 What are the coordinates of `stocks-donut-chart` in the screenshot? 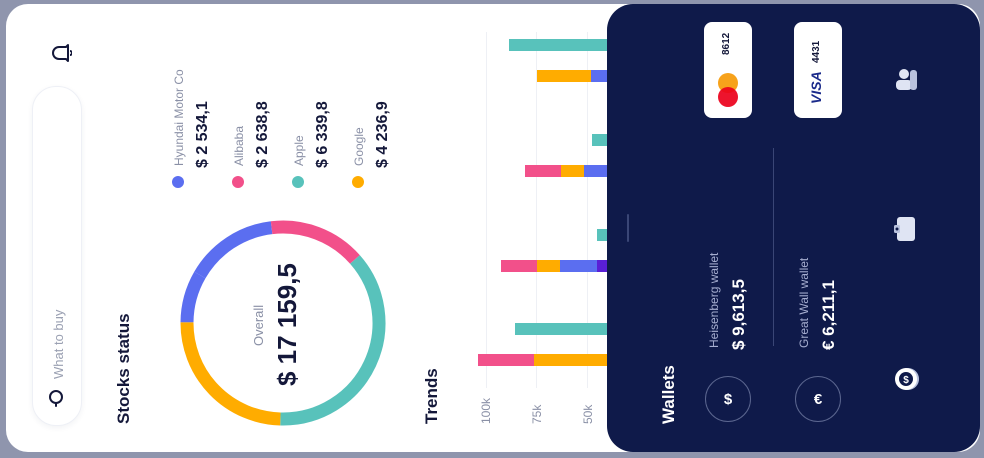 It's located at (283, 323).